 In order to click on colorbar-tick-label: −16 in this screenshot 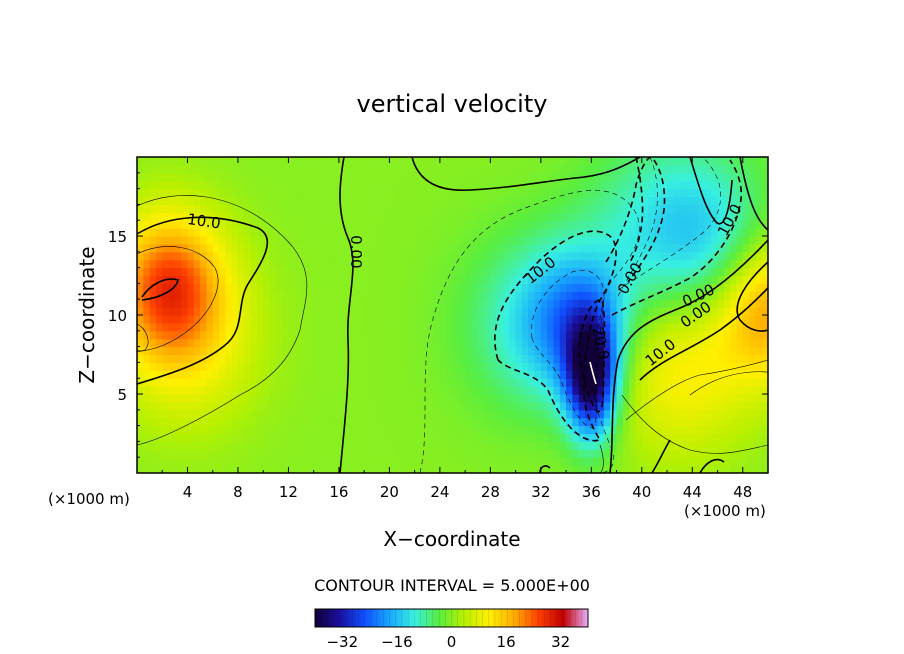, I will do `click(397, 642)`.